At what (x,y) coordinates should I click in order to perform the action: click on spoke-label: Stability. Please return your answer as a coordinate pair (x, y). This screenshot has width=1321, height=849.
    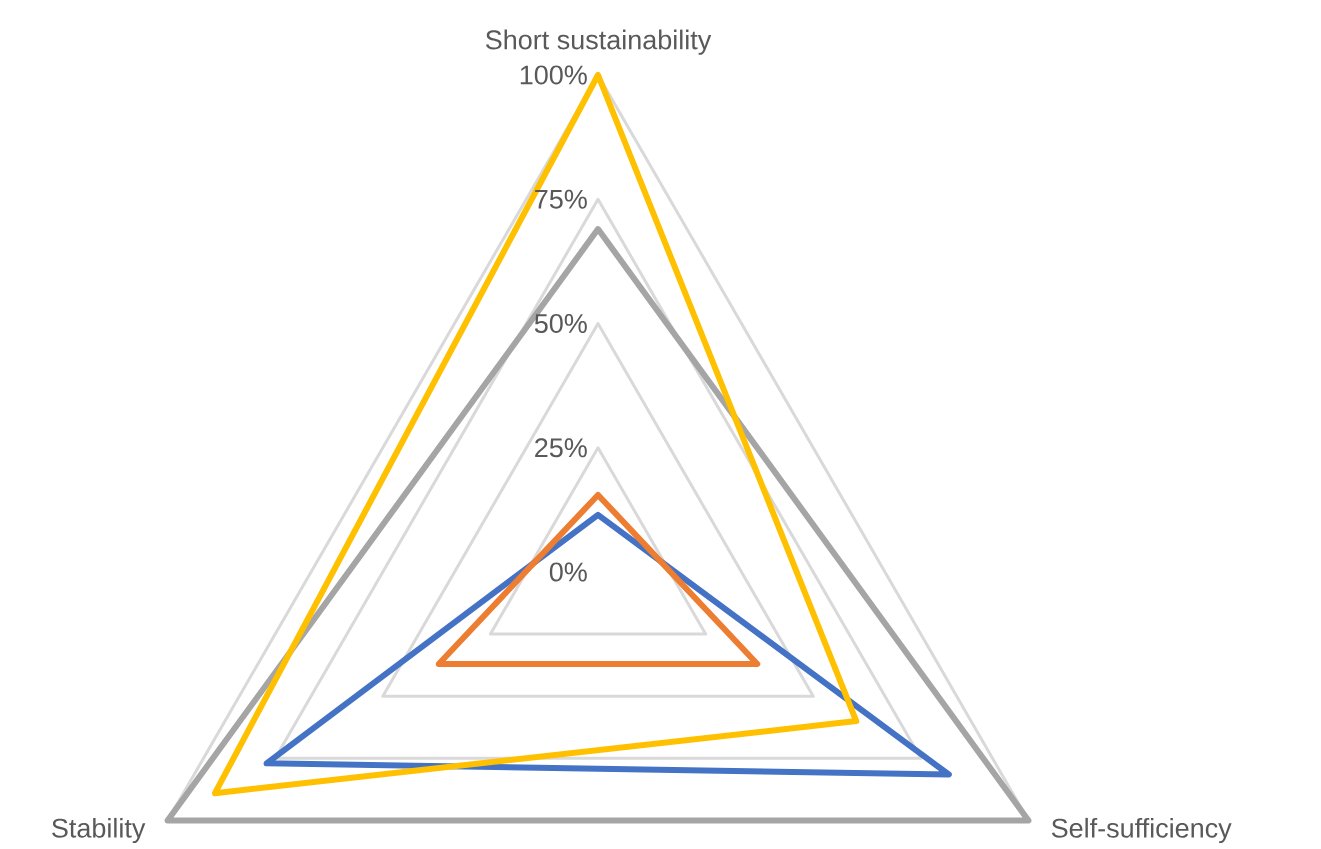
    Looking at the image, I should click on (99, 830).